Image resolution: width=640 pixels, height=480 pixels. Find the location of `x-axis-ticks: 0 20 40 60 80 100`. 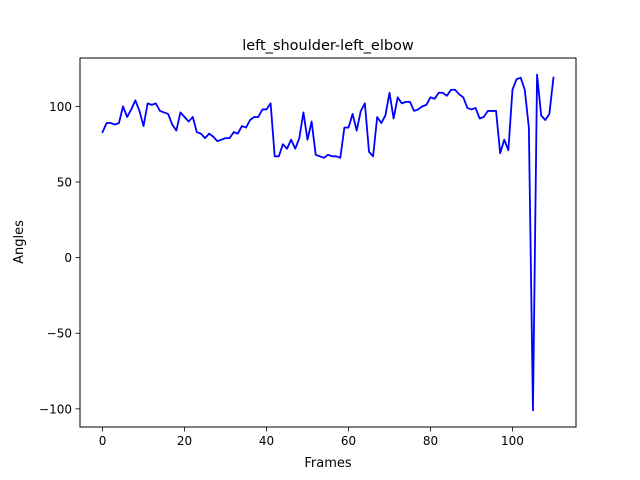

x-axis-ticks: 0 20 40 60 80 100 is located at coordinates (311, 437).